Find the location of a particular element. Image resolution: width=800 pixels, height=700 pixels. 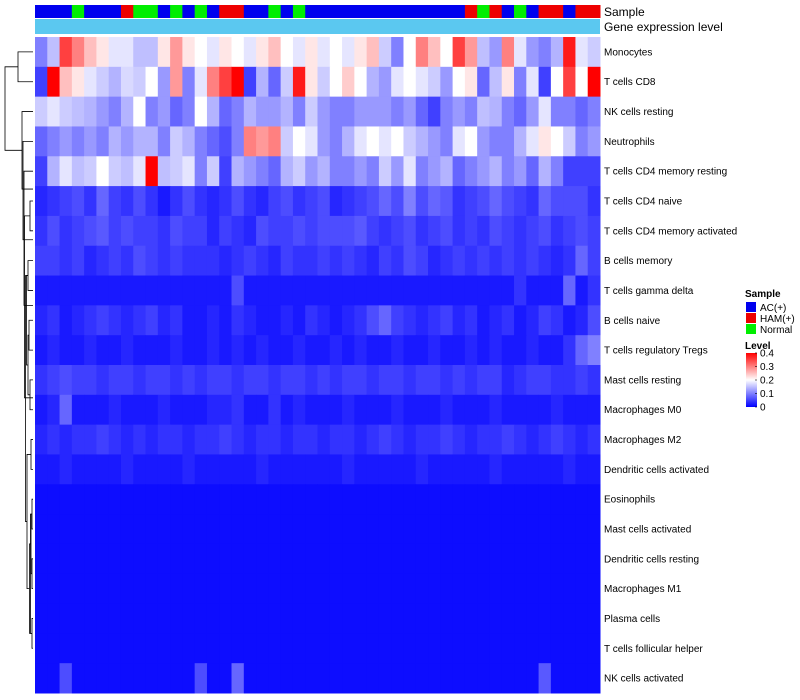

row-label: T cells follicular helper is located at coordinates (653, 649).